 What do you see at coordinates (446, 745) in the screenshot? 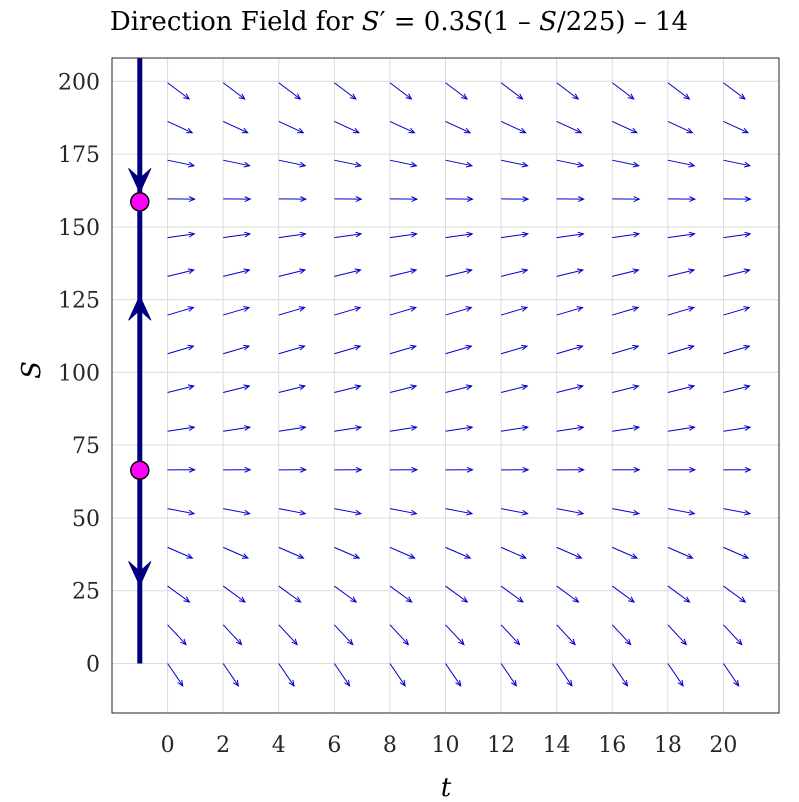
I see `x-tick-label: 10` at bounding box center [446, 745].